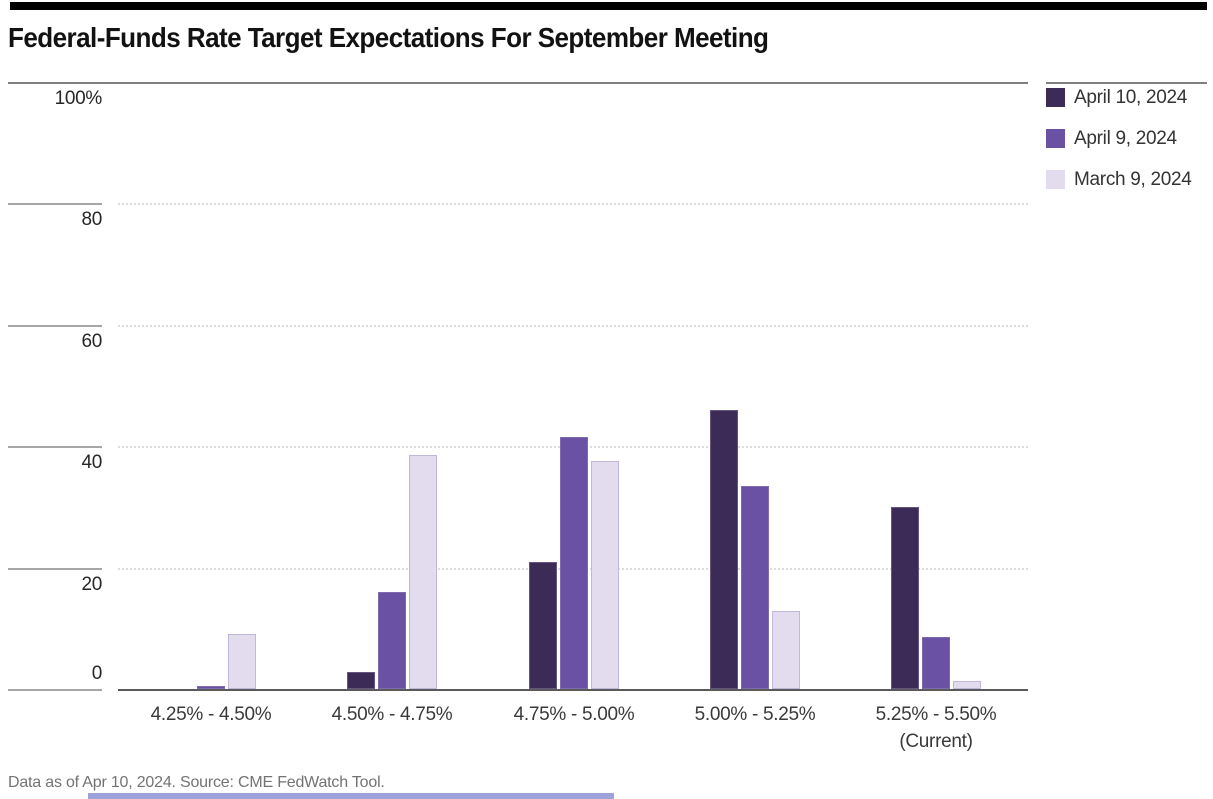  I want to click on bar-march-9-2024-5.25-5.50-, so click(967, 684).